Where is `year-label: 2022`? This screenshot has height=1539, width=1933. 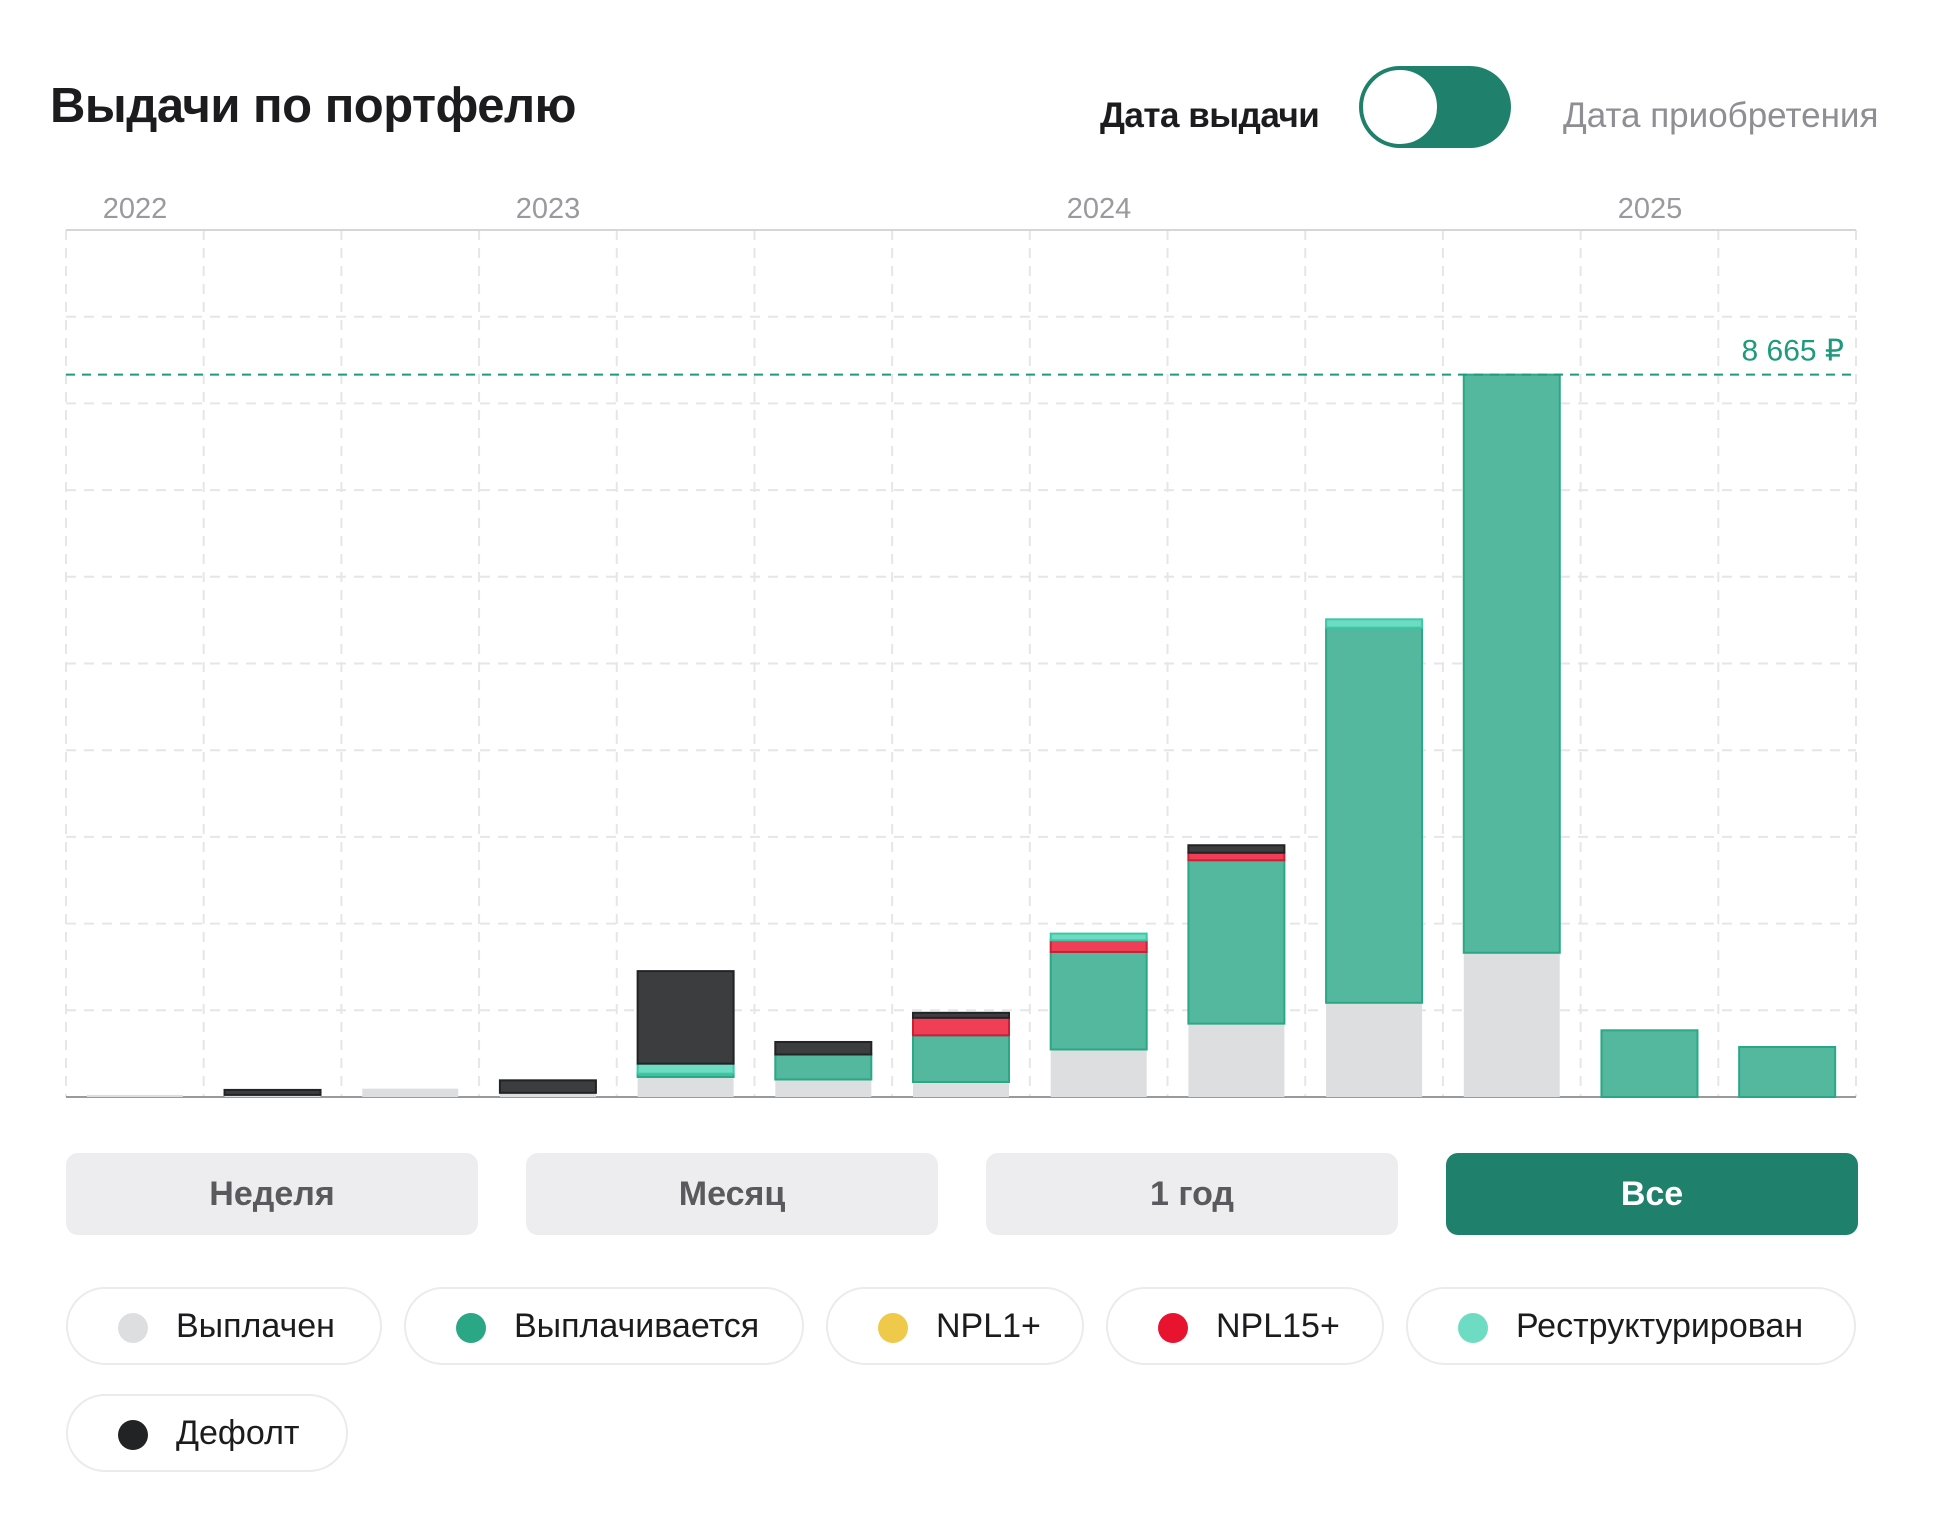 year-label: 2022 is located at coordinates (135, 209).